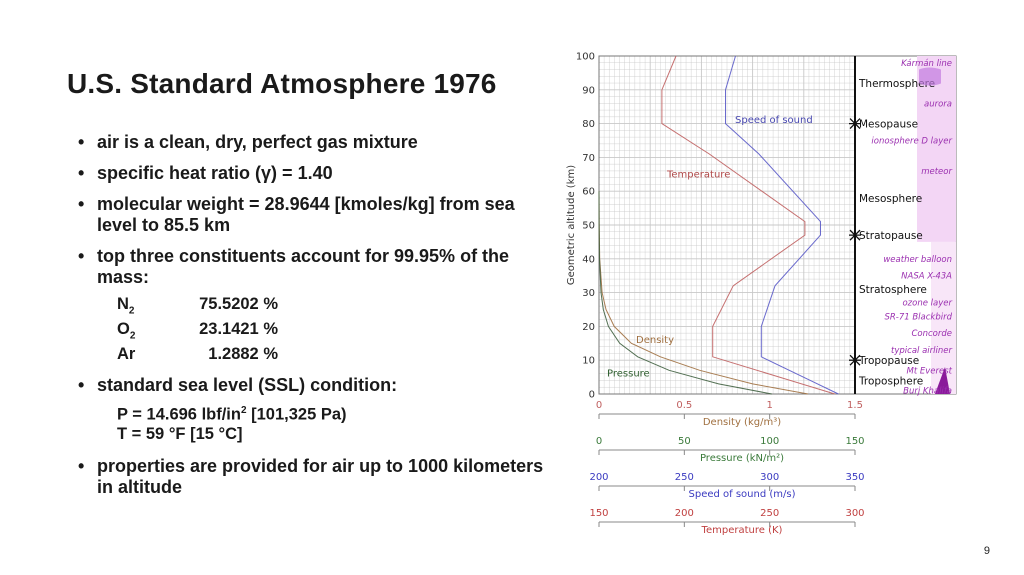 Image resolution: width=1024 pixels, height=575 pixels. Describe the element at coordinates (332, 356) in the screenshot. I see `constituent-row: Ar 1.2882 %` at that location.